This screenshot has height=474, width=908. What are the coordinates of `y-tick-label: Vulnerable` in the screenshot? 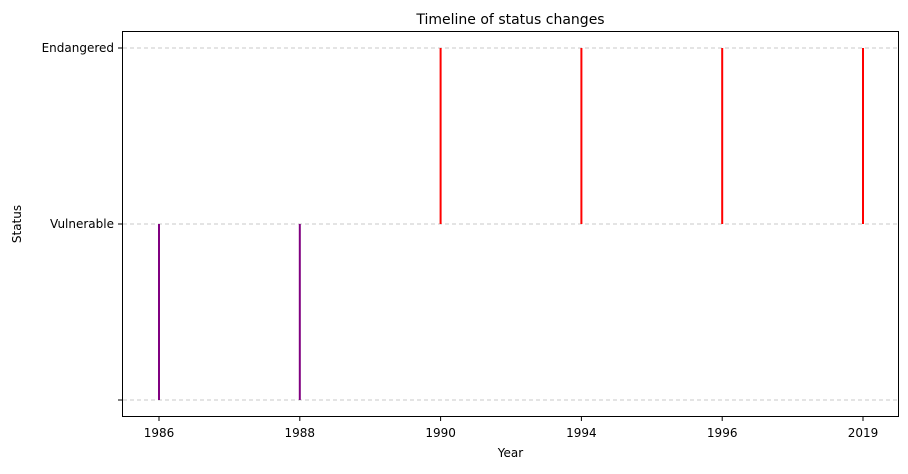 It's located at (82, 224).